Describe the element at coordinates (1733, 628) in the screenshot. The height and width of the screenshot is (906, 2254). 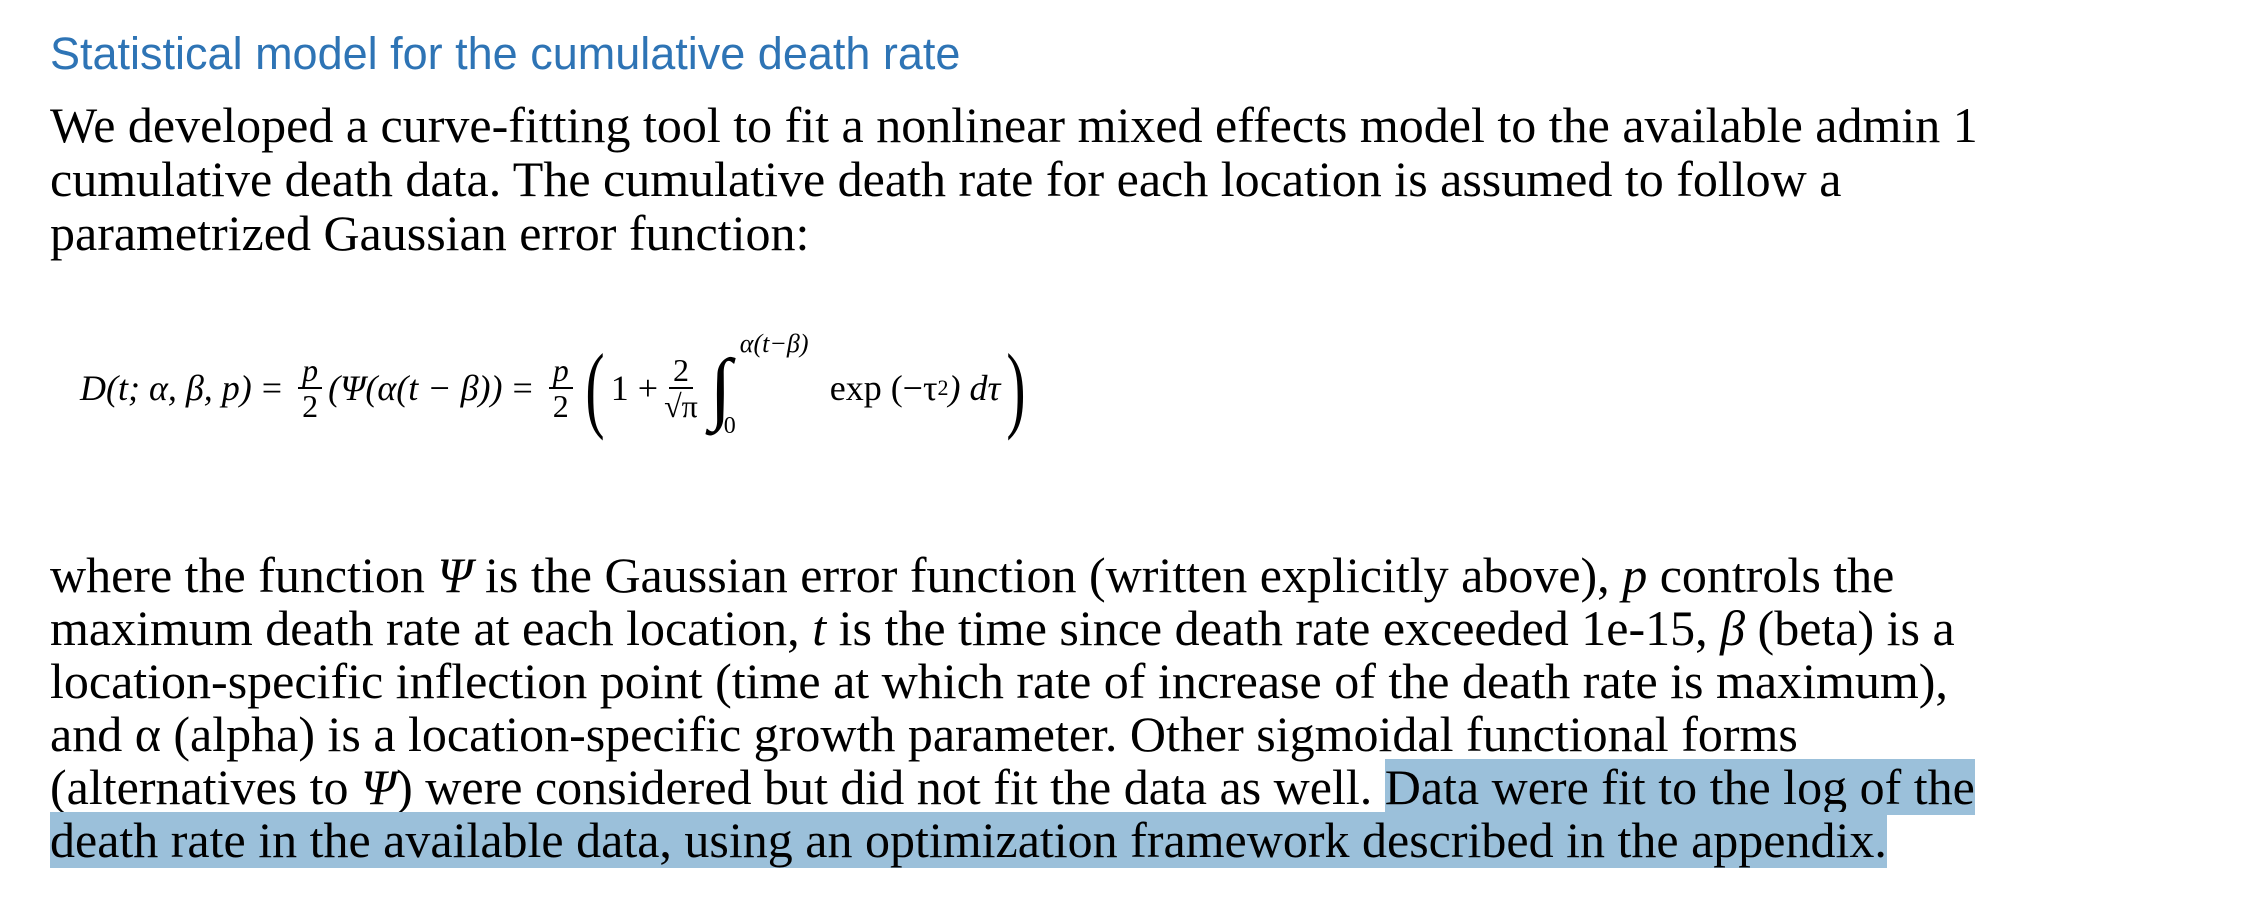
I see `text-segment: β` at that location.